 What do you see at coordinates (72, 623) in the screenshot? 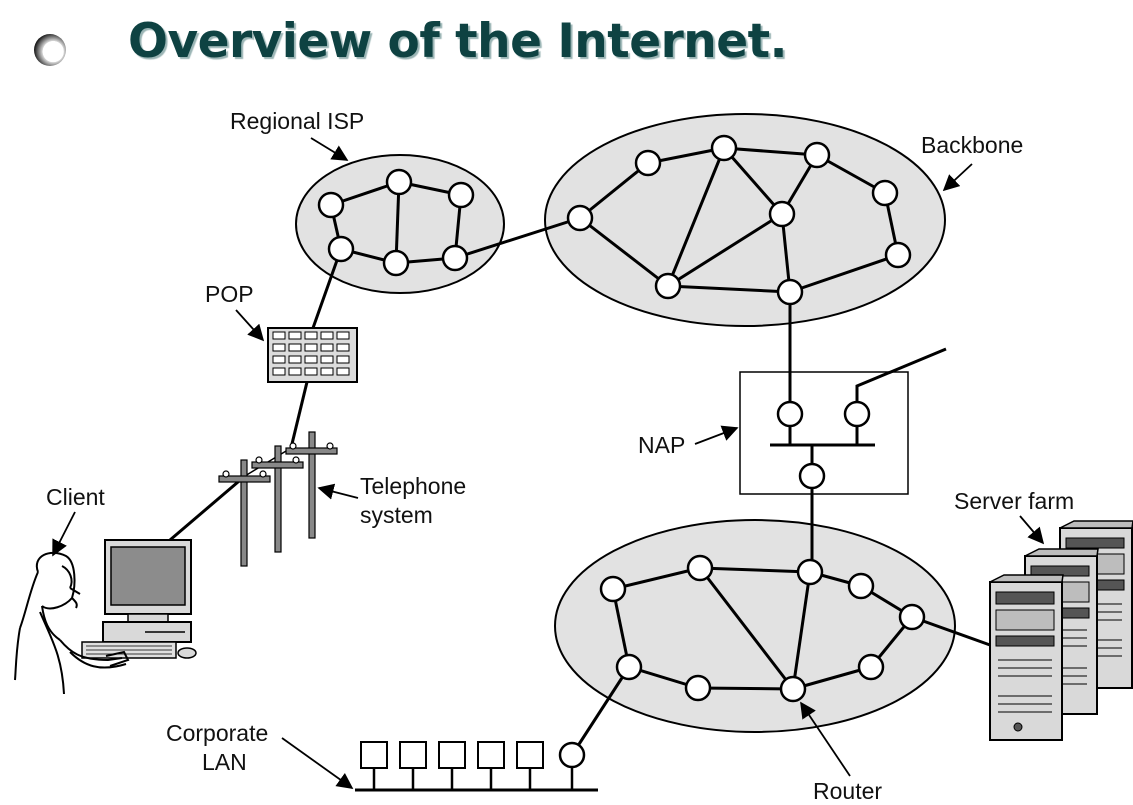
I see `user-icon` at bounding box center [72, 623].